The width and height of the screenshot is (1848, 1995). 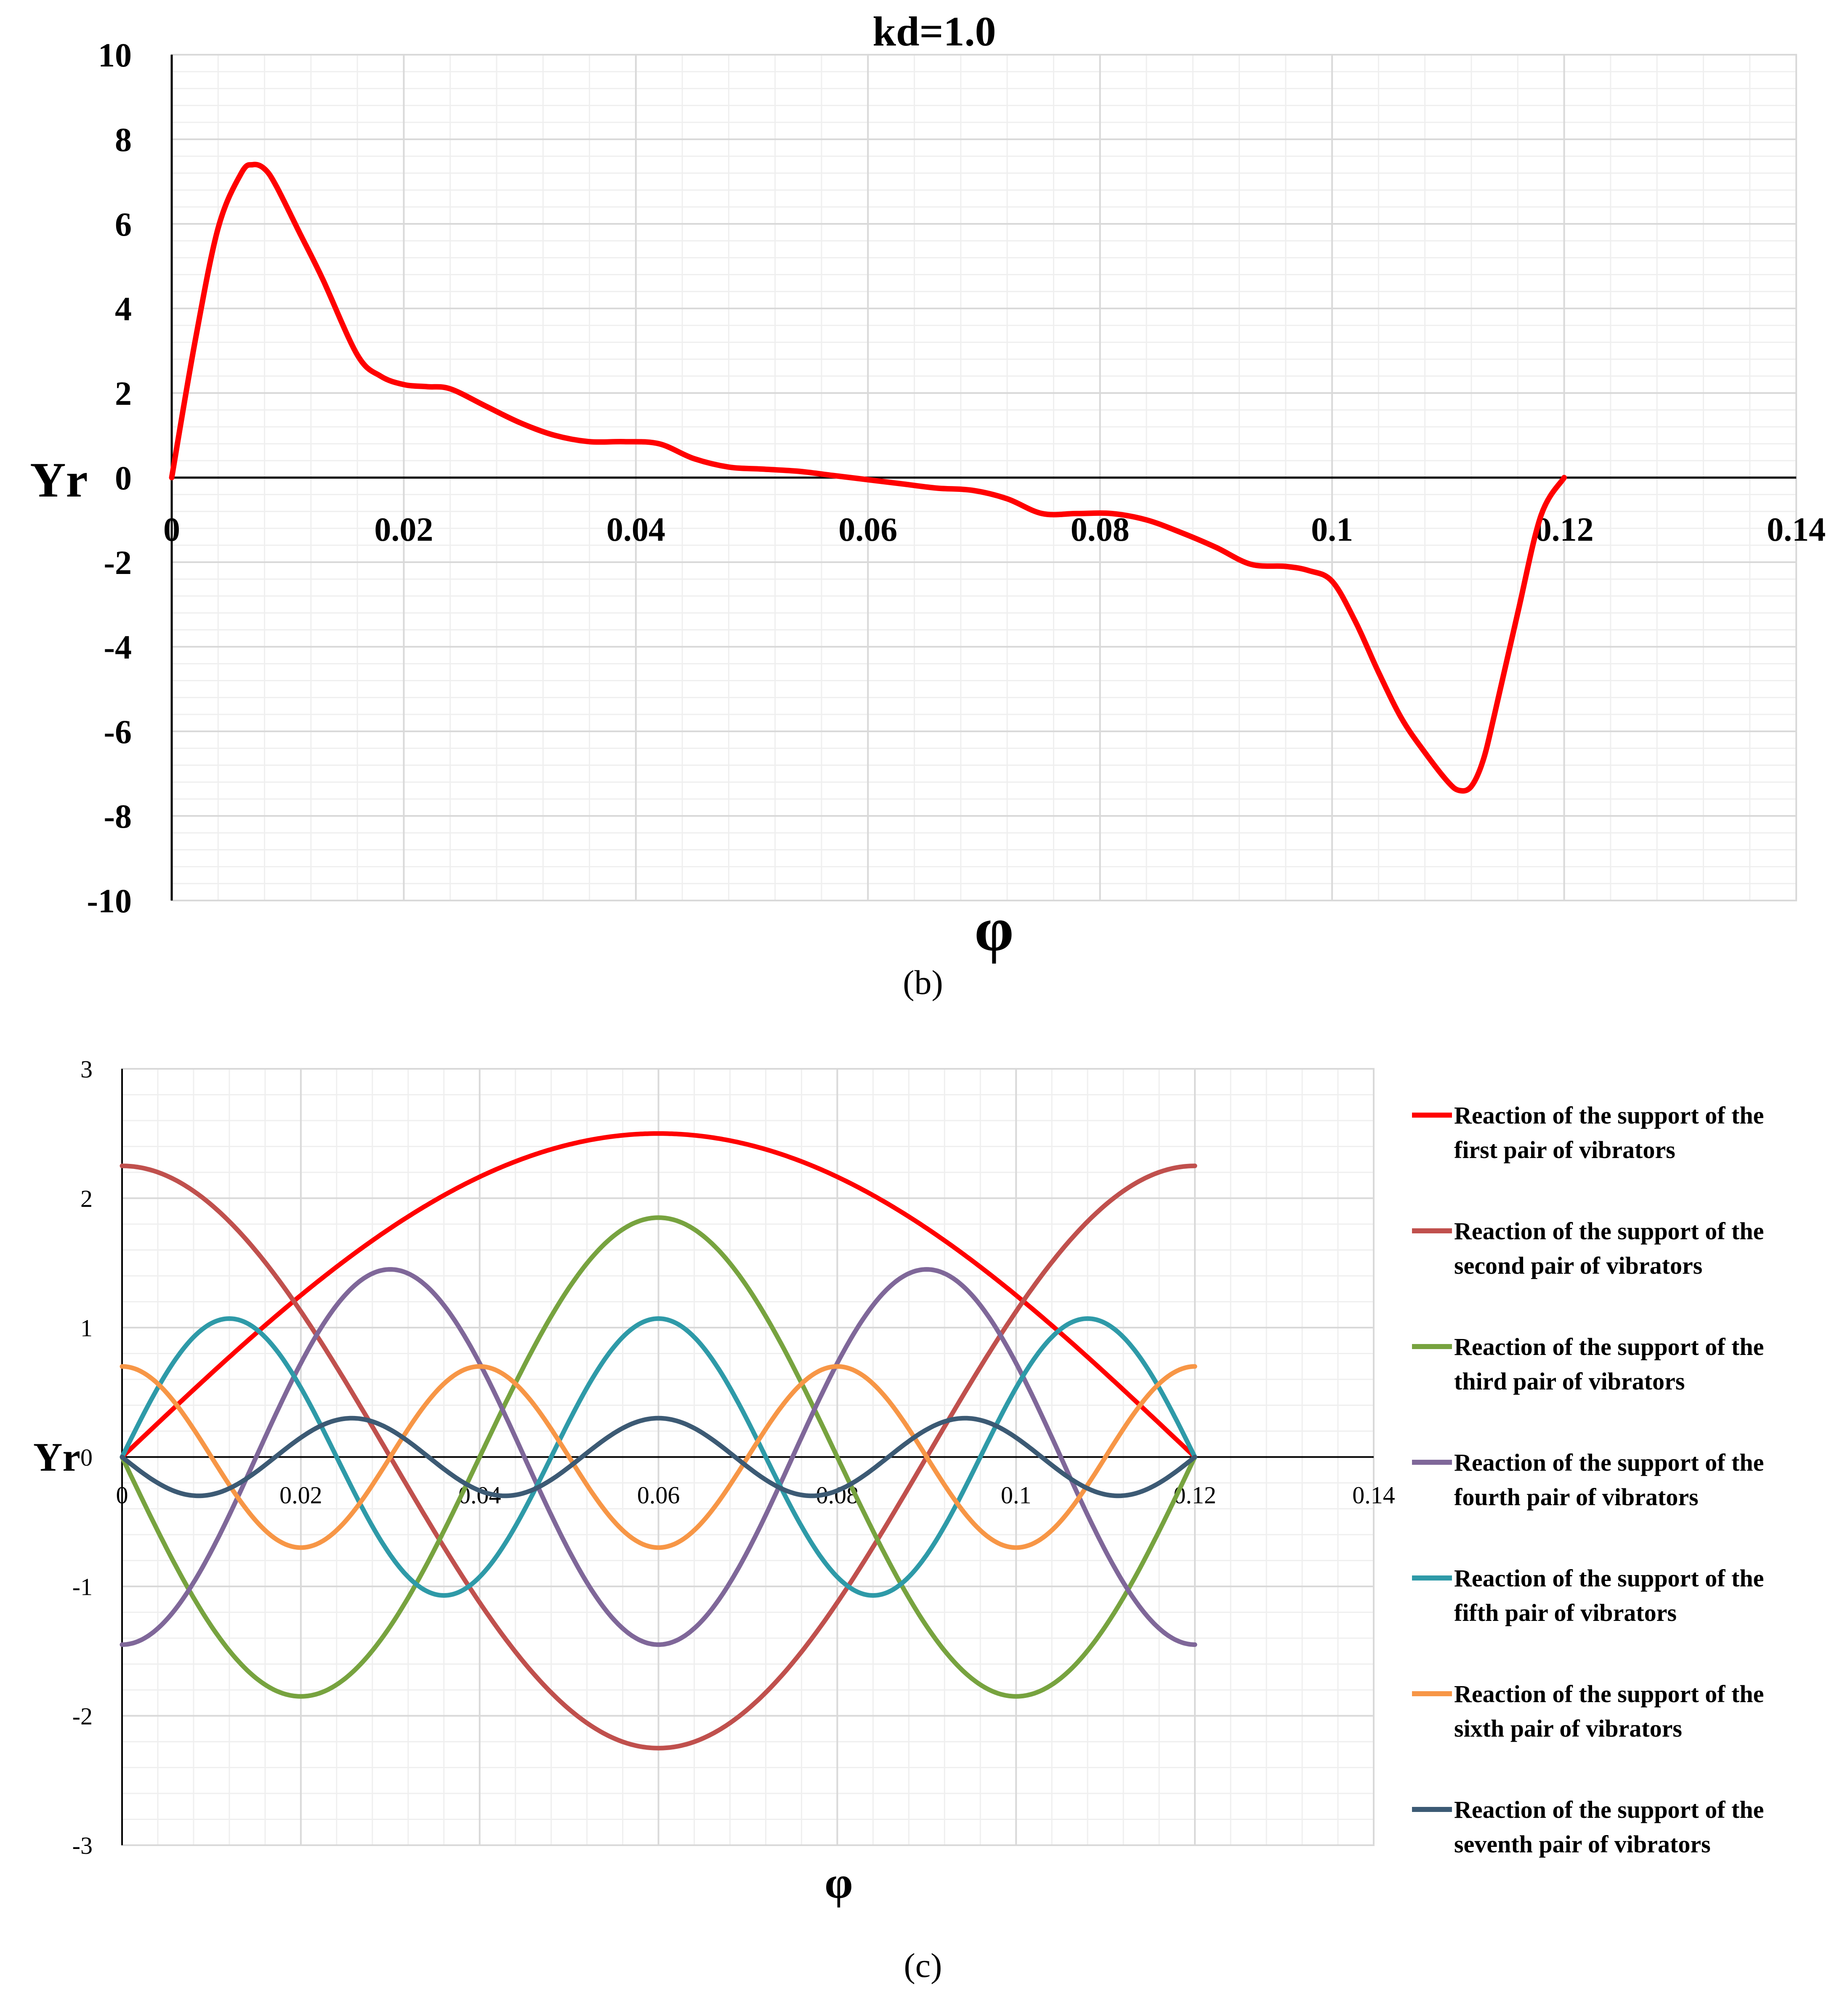 I want to click on x-tick-label: 0.08, so click(x=1101, y=529).